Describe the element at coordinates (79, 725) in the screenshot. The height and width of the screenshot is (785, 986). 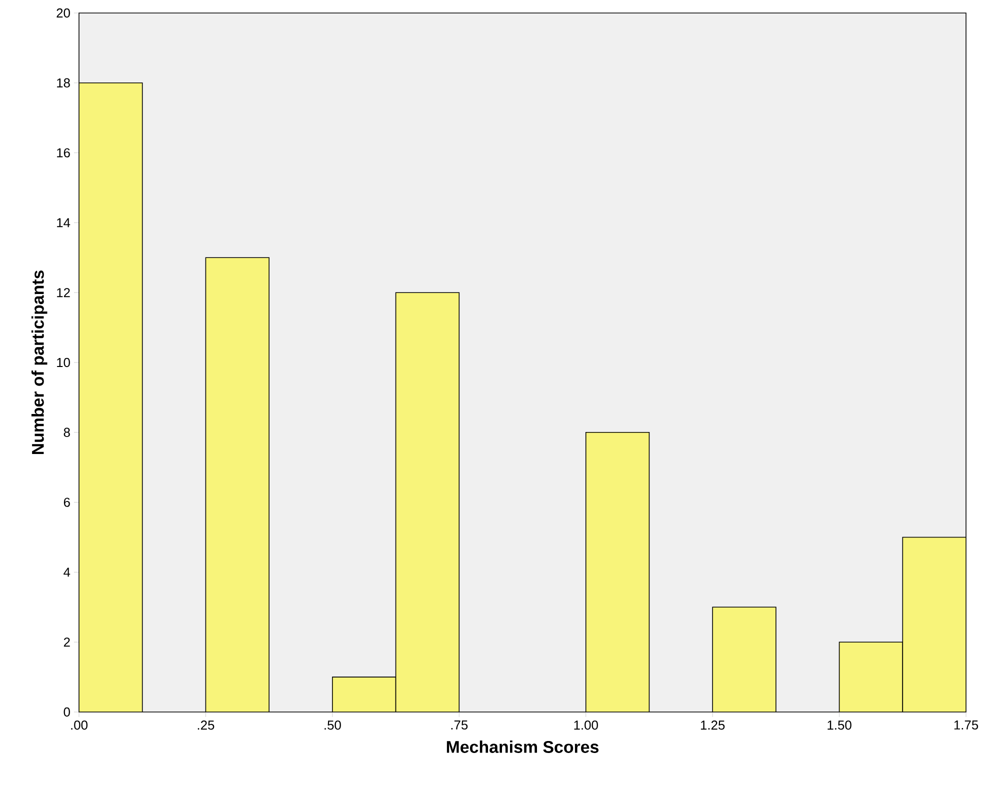
I see `x-tick-label: .00` at that location.